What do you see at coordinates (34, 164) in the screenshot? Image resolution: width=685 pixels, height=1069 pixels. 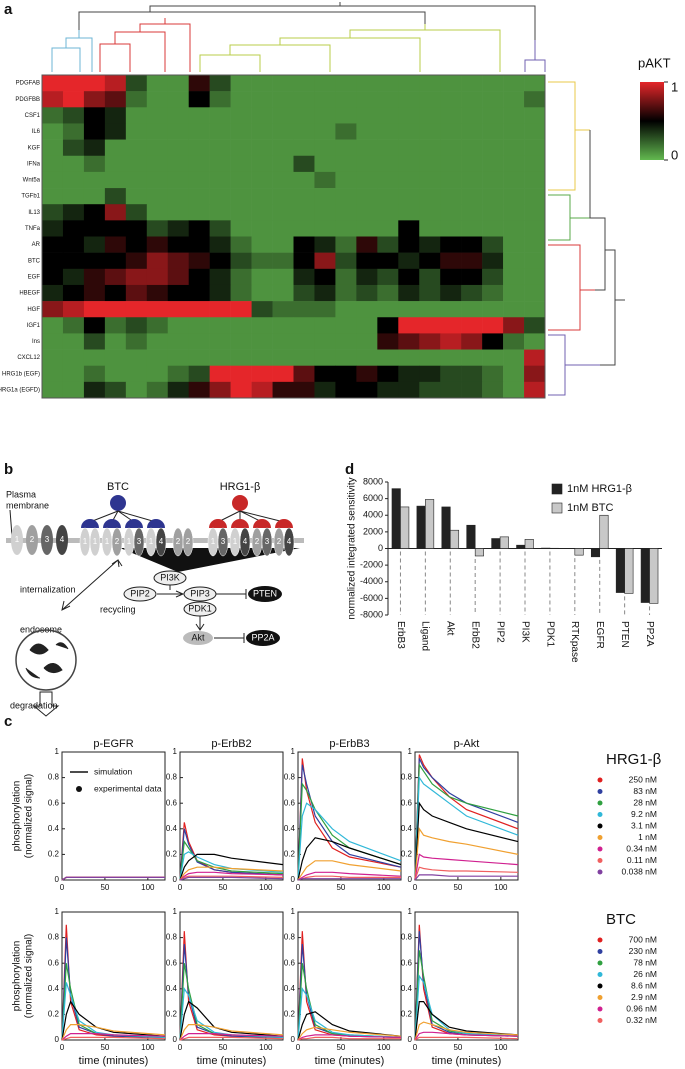 I see `row-label: IFNa` at bounding box center [34, 164].